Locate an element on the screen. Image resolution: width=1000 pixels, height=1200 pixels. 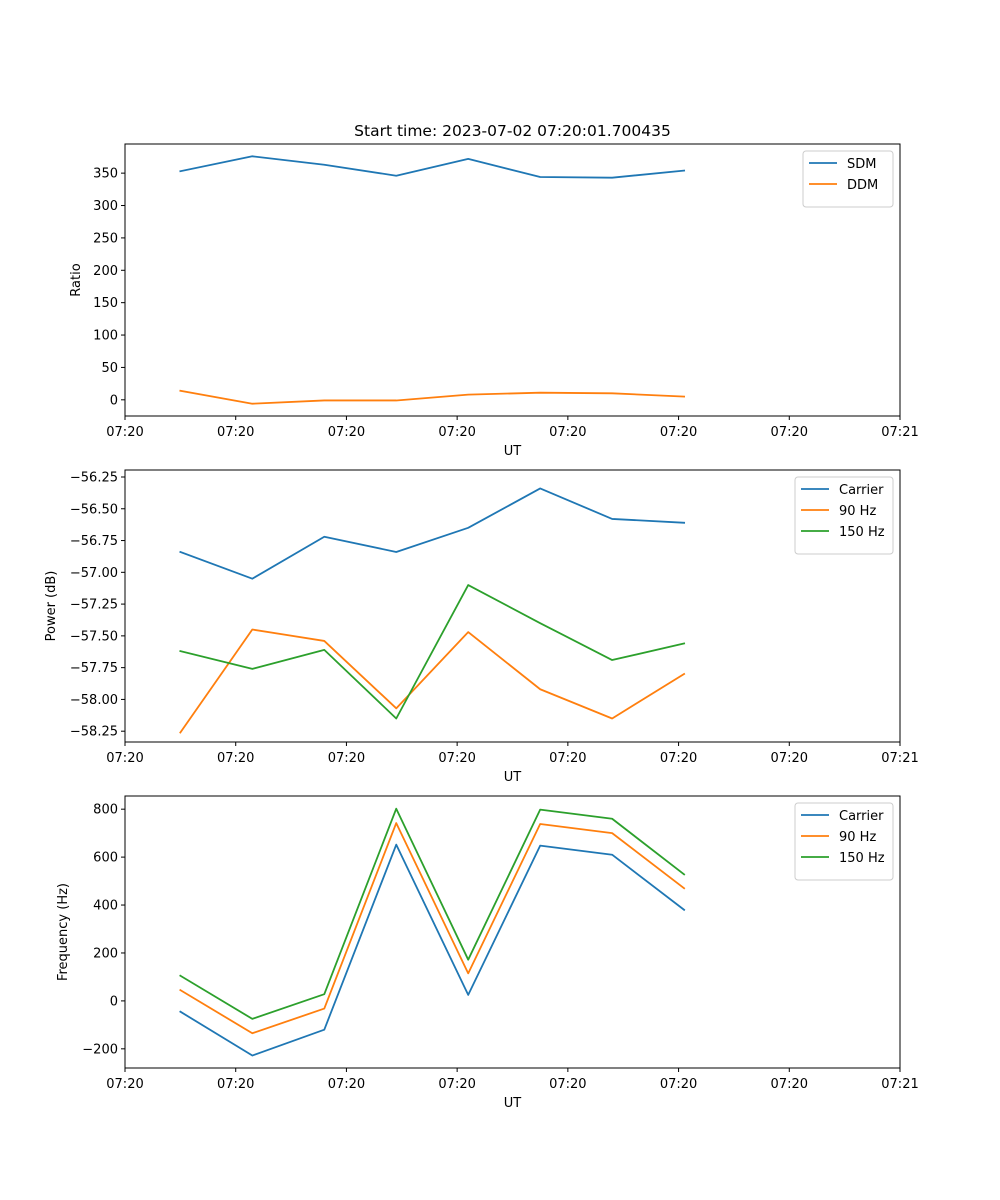
y-axis-label-2: Power (dB) is located at coordinates (51, 606).